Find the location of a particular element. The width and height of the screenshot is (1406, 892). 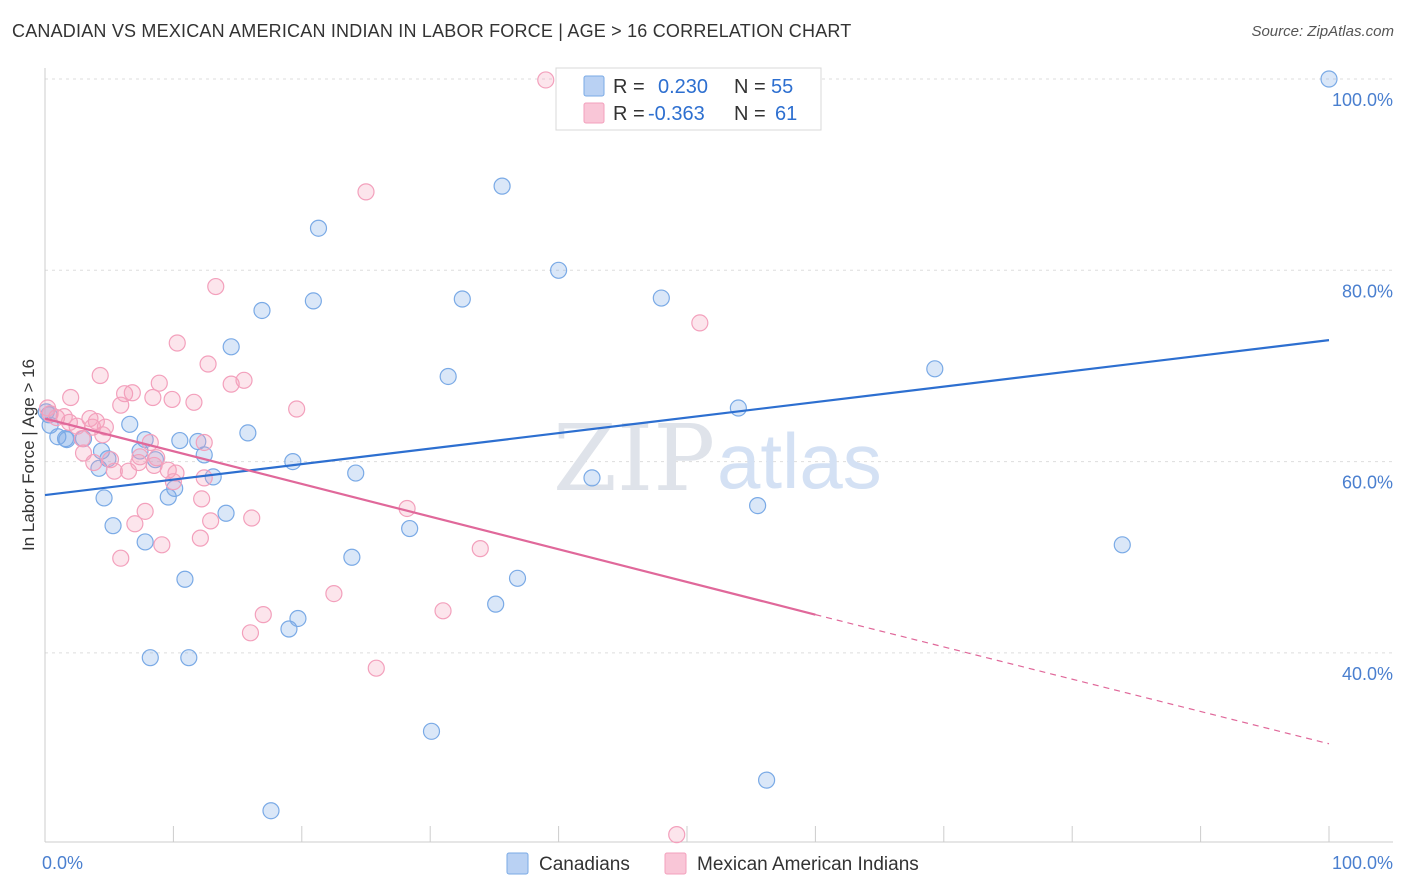

watermark-zip: ZIP is located at coordinates (634, 458).